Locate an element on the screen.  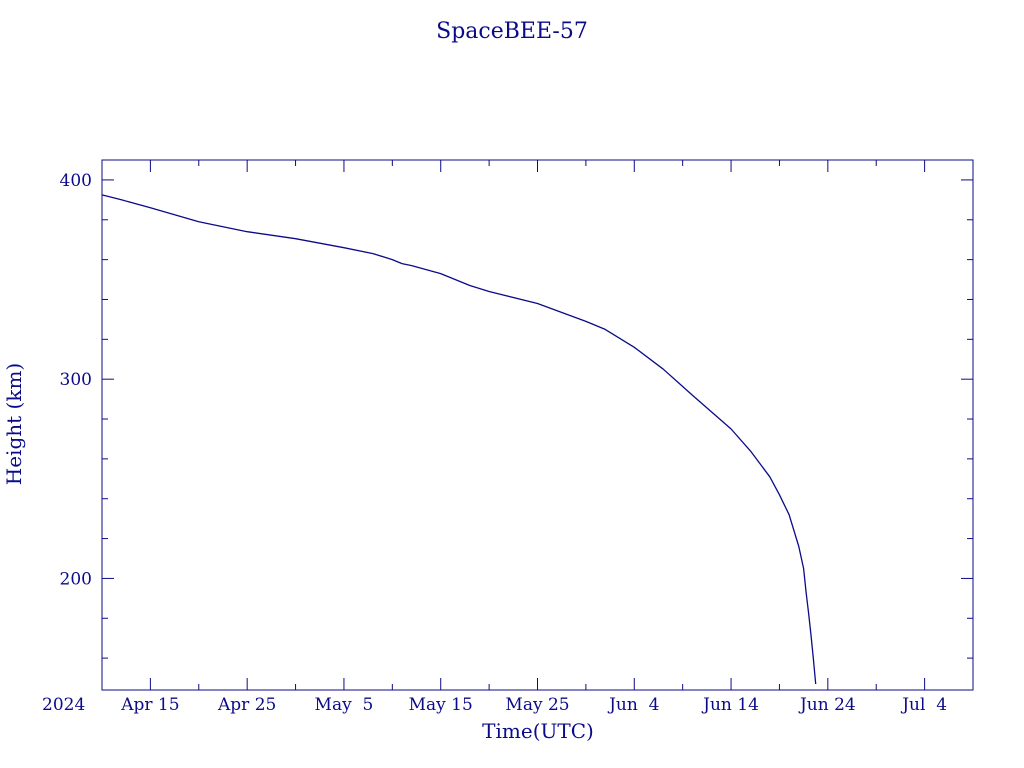
y-axis-title: Height (km) is located at coordinates (14, 424).